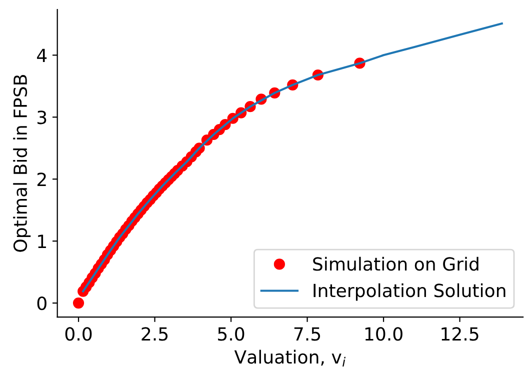 Image resolution: width=531 pixels, height=382 pixels. What do you see at coordinates (307, 334) in the screenshot?
I see `x-tick-label: 7.5` at bounding box center [307, 334].